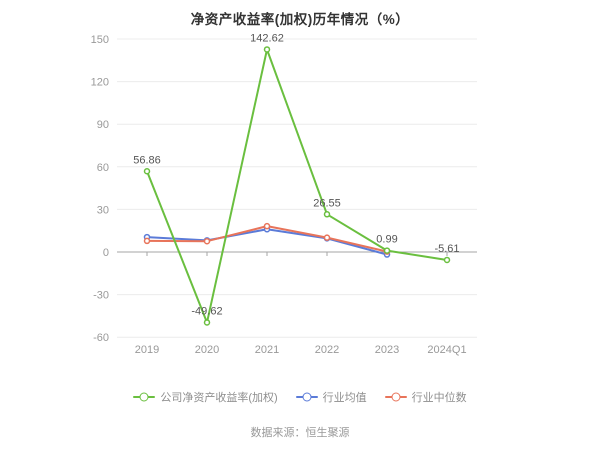  I want to click on y-axis-label: 0, so click(106, 253).